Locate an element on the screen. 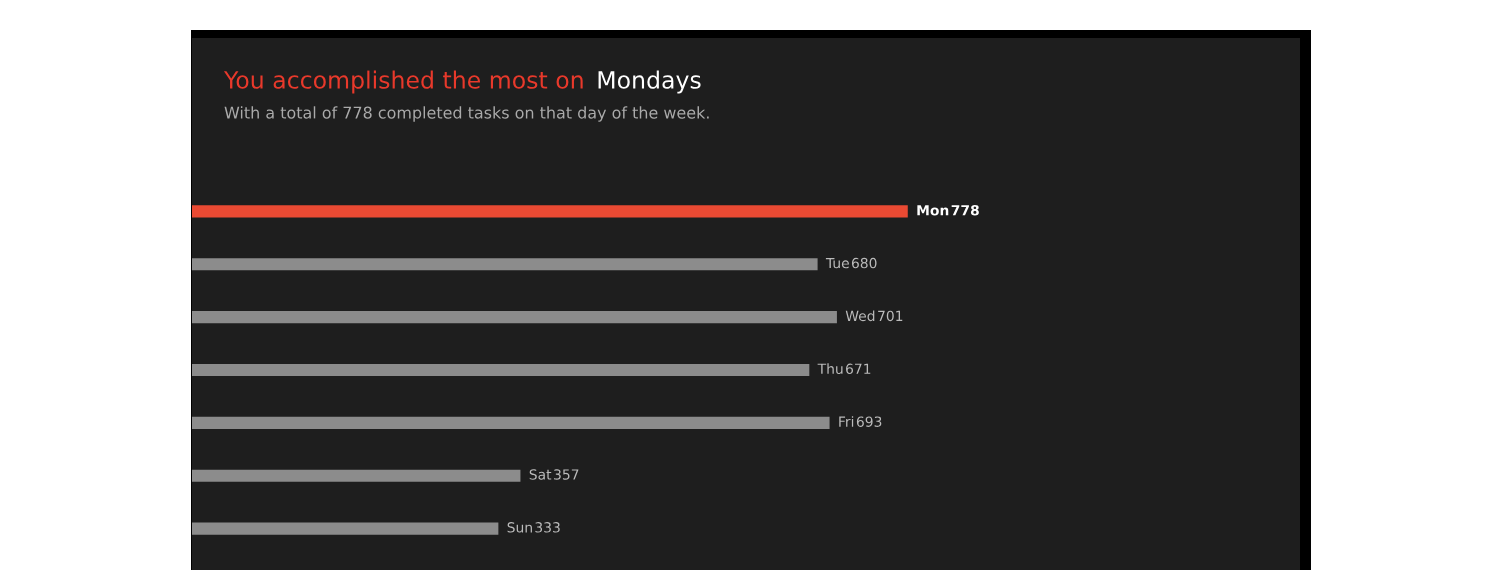  data-label: 693 is located at coordinates (869, 421).